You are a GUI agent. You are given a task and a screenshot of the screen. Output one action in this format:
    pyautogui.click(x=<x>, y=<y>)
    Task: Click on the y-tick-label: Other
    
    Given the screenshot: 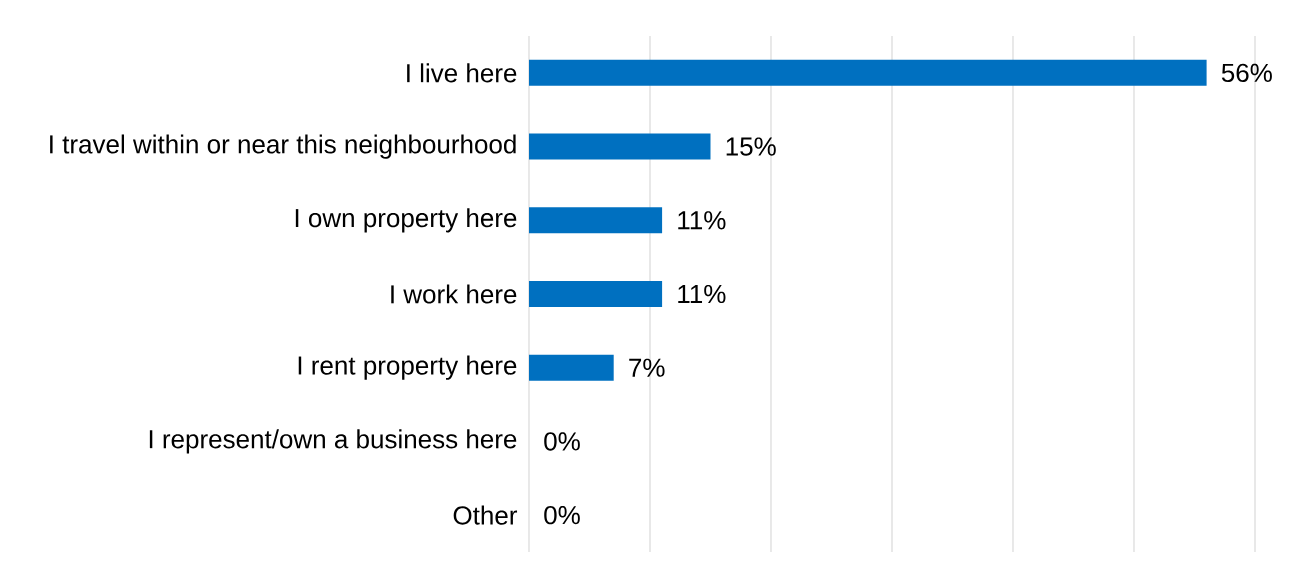 What is the action you would take?
    pyautogui.click(x=485, y=515)
    